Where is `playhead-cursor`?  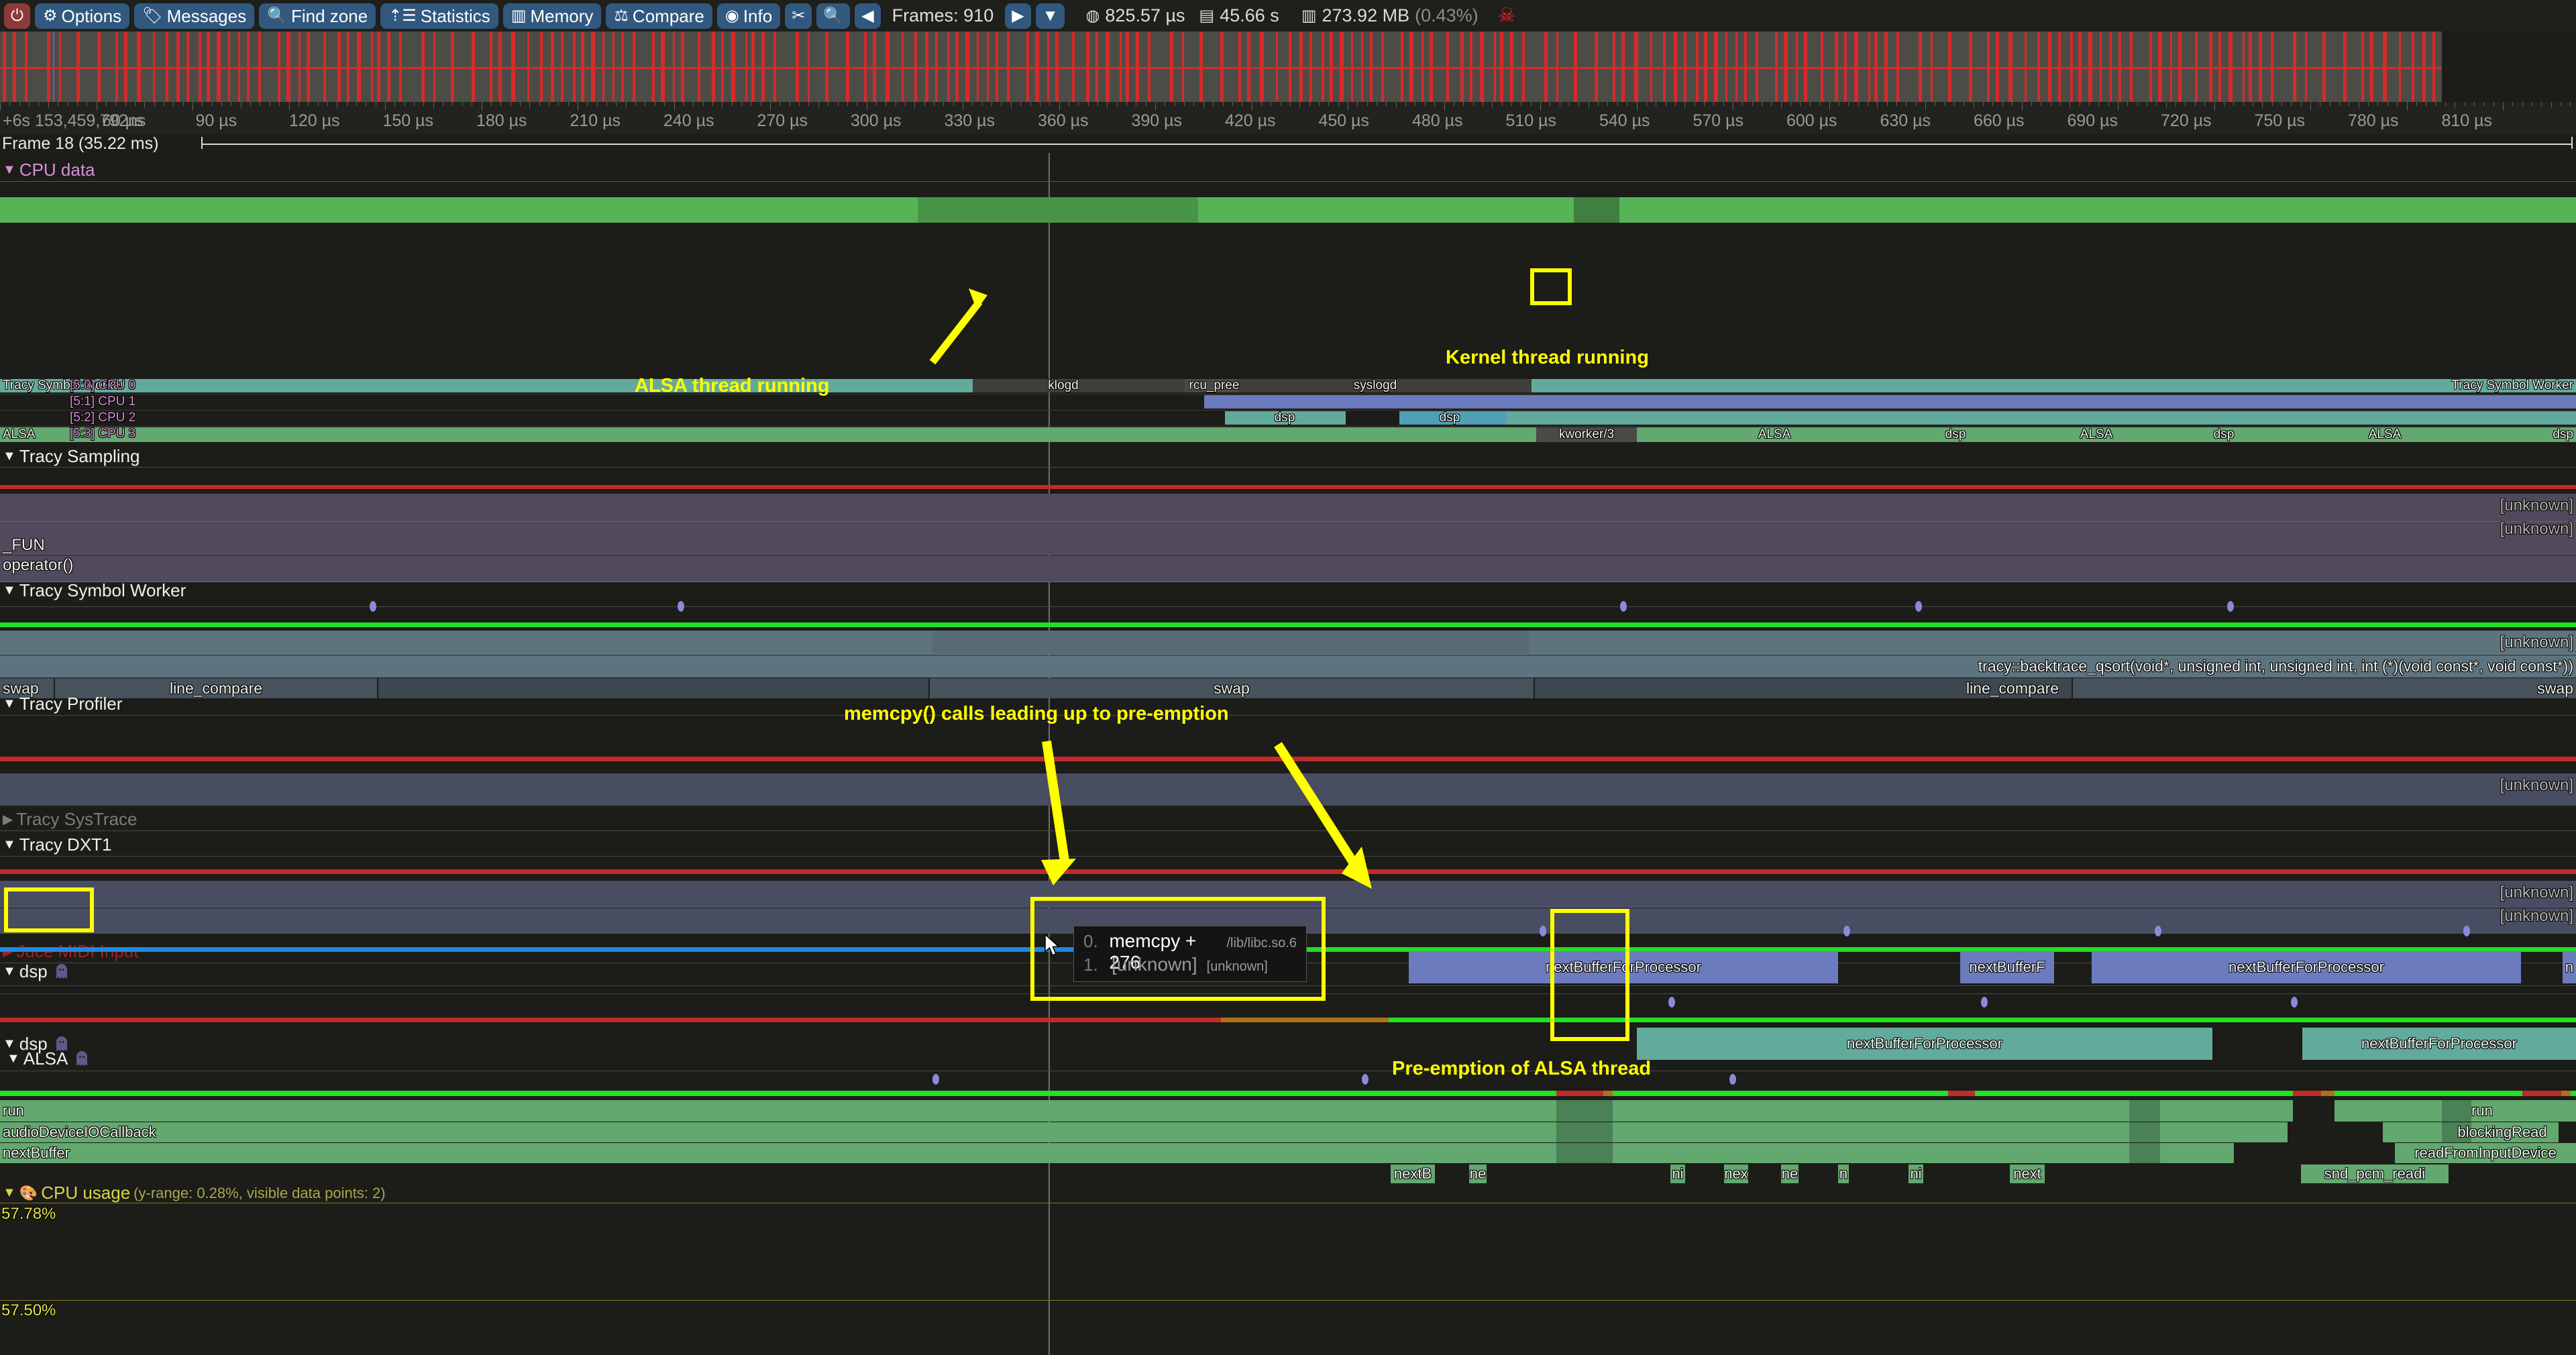 playhead-cursor is located at coordinates (1049, 754).